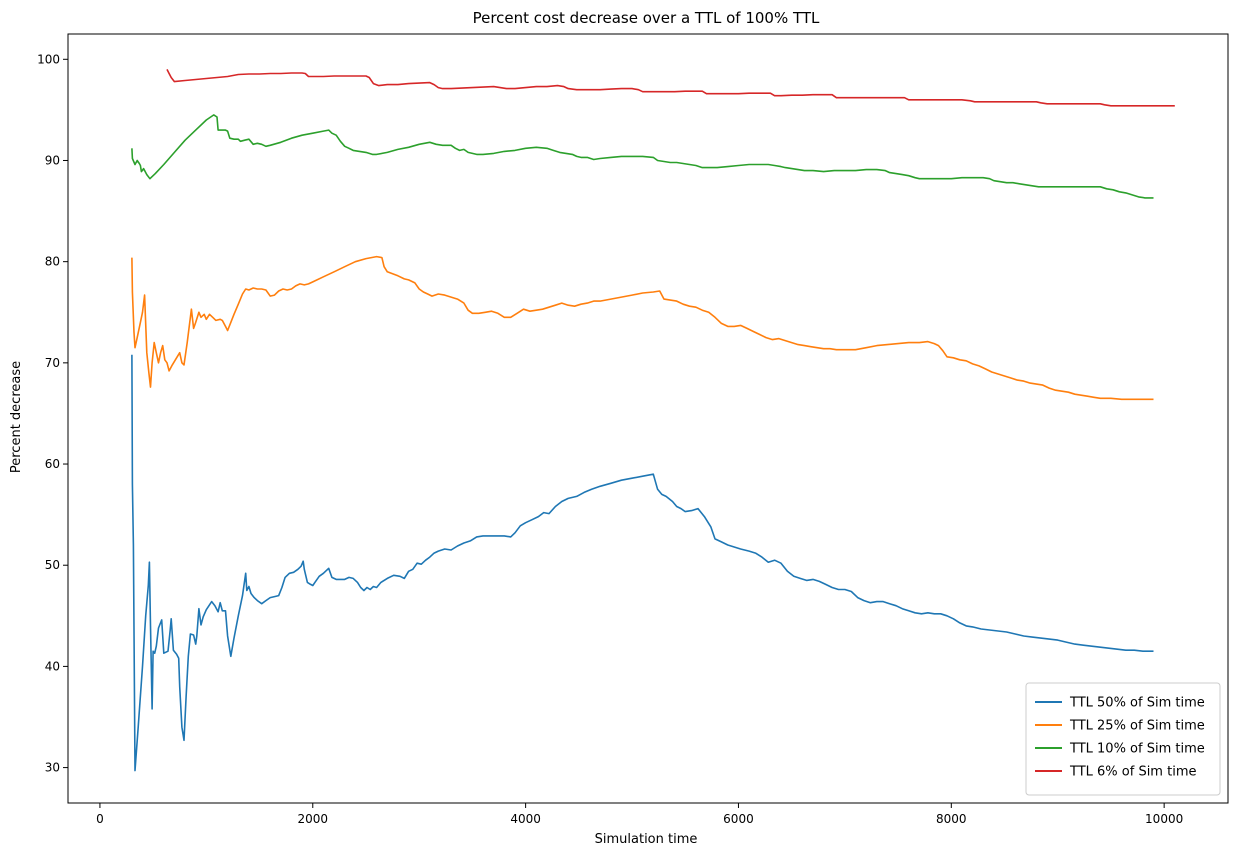 This screenshot has width=1241, height=855. What do you see at coordinates (1137, 749) in the screenshot?
I see `legend-label-2: TTL 10% of Sim time` at bounding box center [1137, 749].